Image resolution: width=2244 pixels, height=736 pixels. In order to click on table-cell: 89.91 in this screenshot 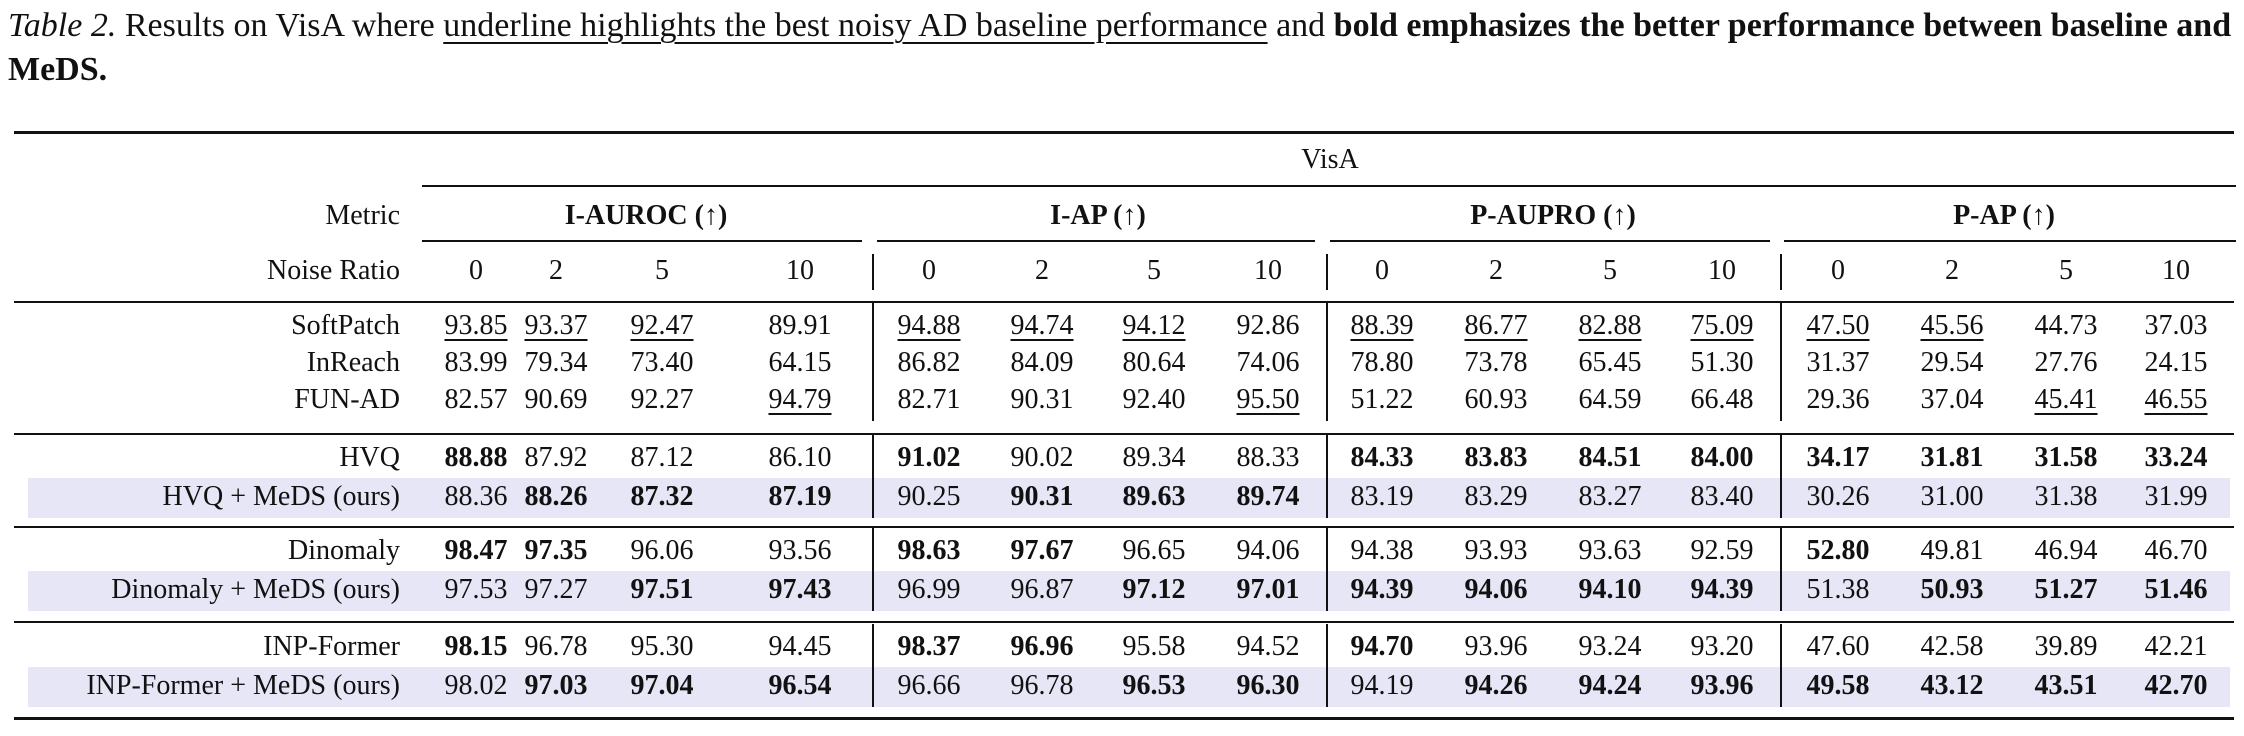, I will do `click(800, 325)`.